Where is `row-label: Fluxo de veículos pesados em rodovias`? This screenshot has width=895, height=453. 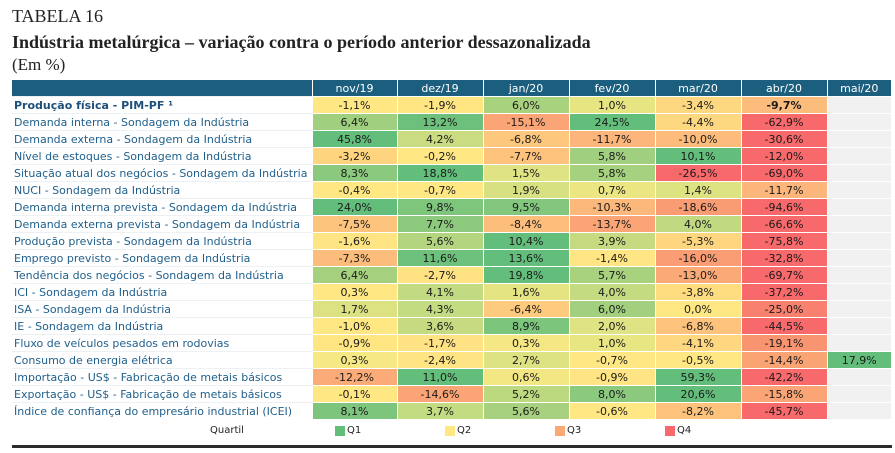 row-label: Fluxo de veículos pesados em rodovias is located at coordinates (162, 343).